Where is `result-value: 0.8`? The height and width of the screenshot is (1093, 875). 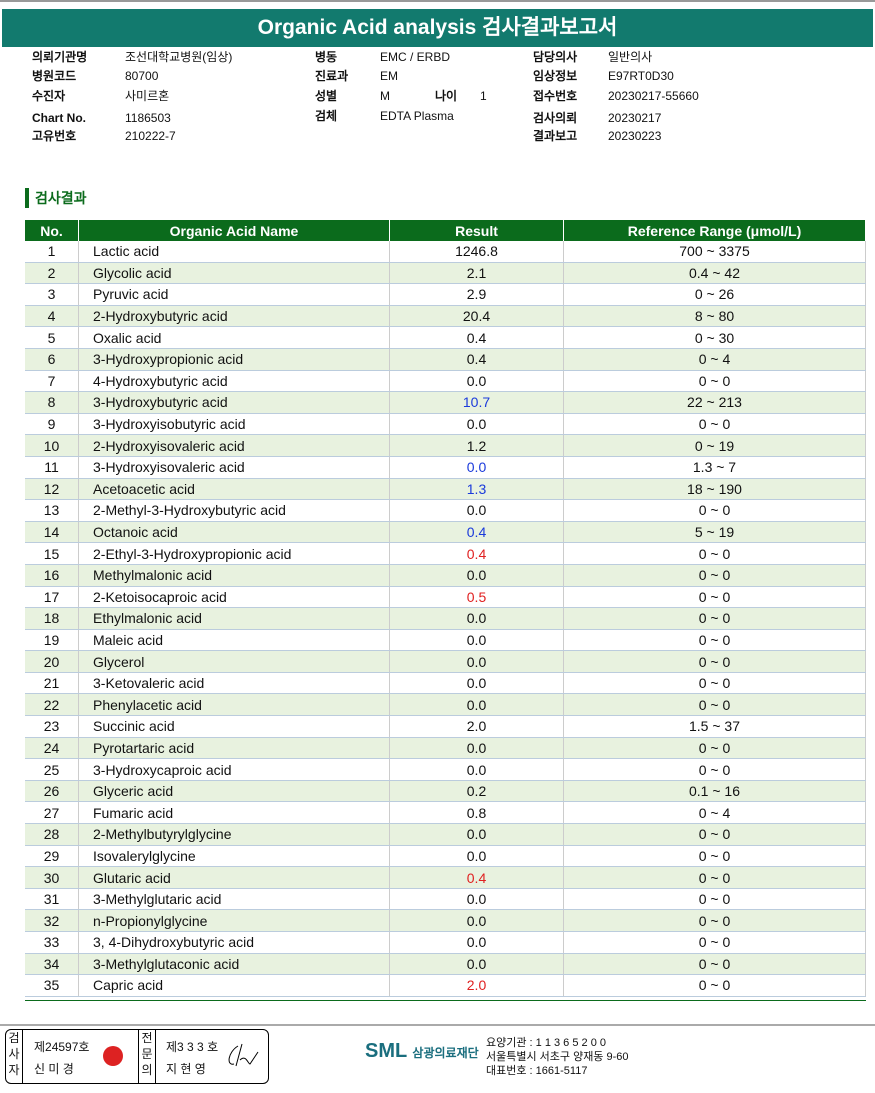
result-value: 0.8 is located at coordinates (476, 813).